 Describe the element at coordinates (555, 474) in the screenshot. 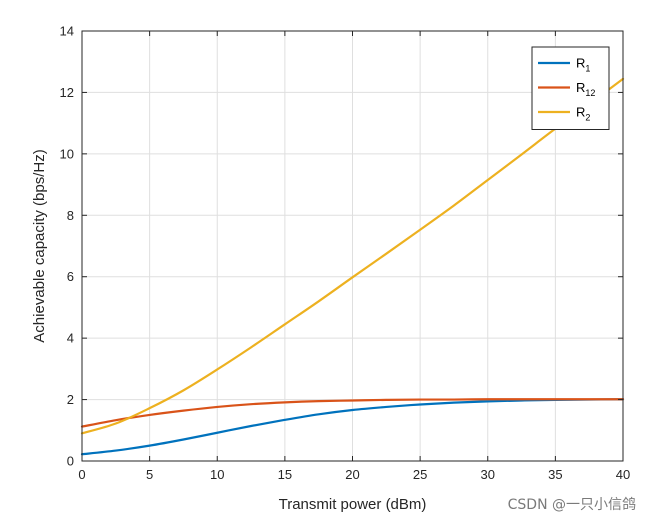

I see `x-tick-label: 35` at that location.